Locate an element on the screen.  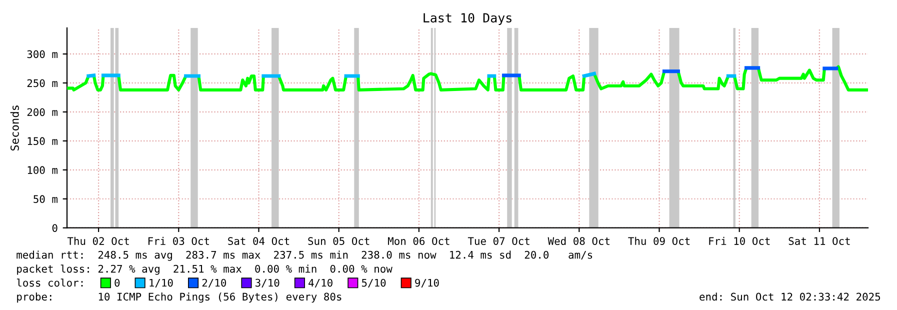
legend-label: 3/10 is located at coordinates (268, 283).